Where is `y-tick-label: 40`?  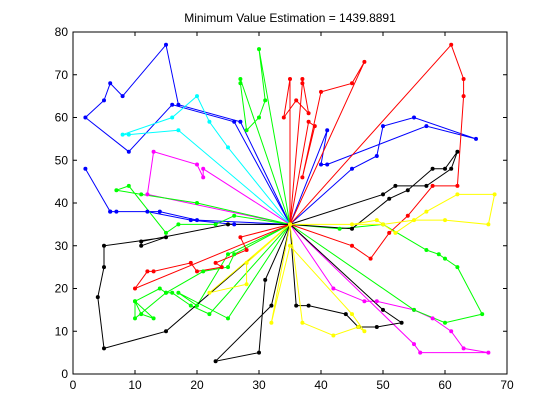
y-tick-label: 40 is located at coordinates (62, 203).